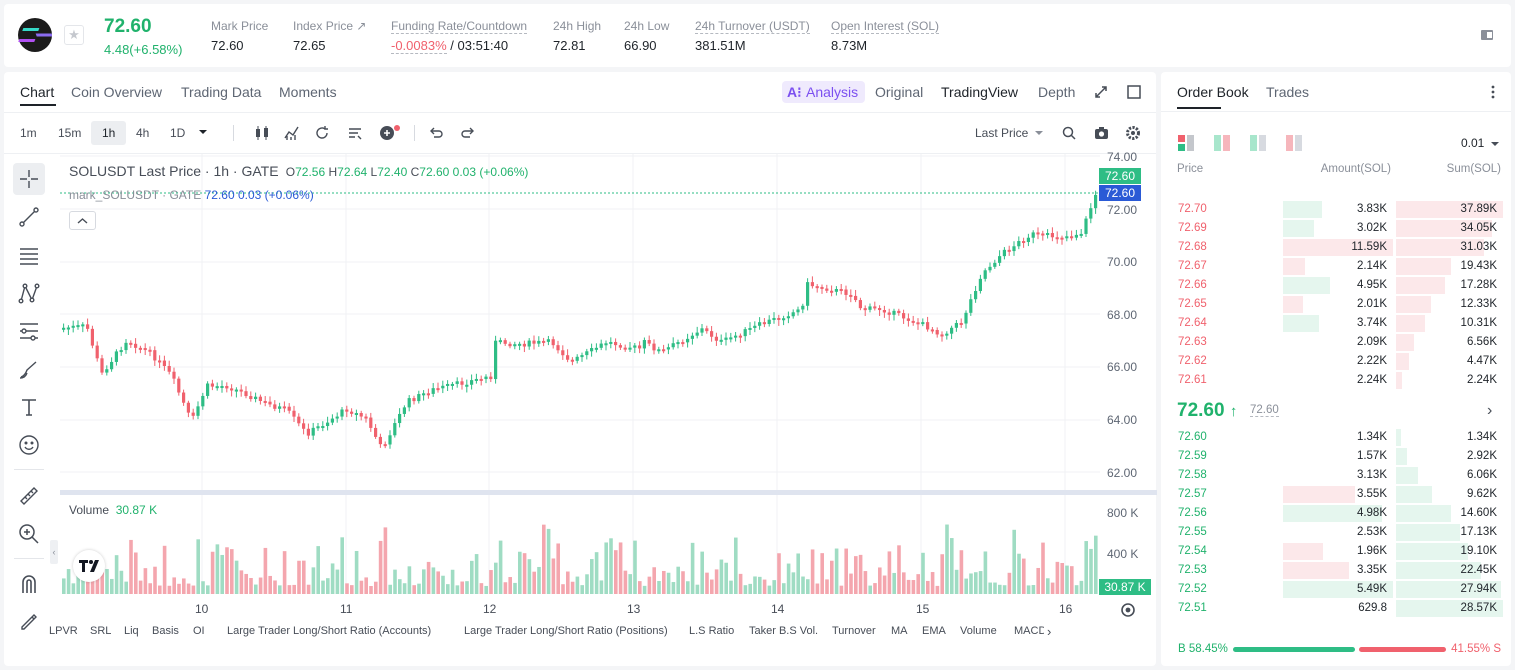 This screenshot has height=670, width=1515. I want to click on tab-trading-data: Trading Data, so click(221, 92).